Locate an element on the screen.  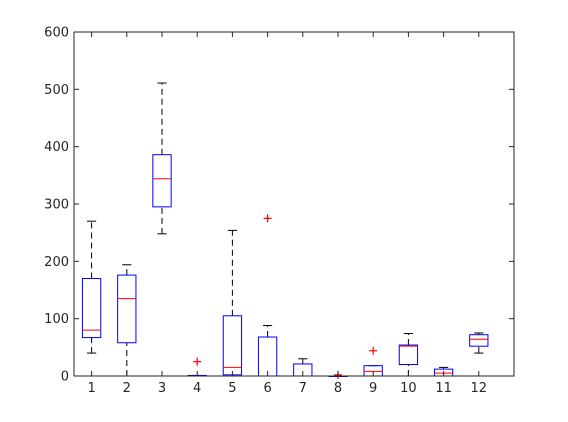
x-tick-label-4: 4 is located at coordinates (197, 388).